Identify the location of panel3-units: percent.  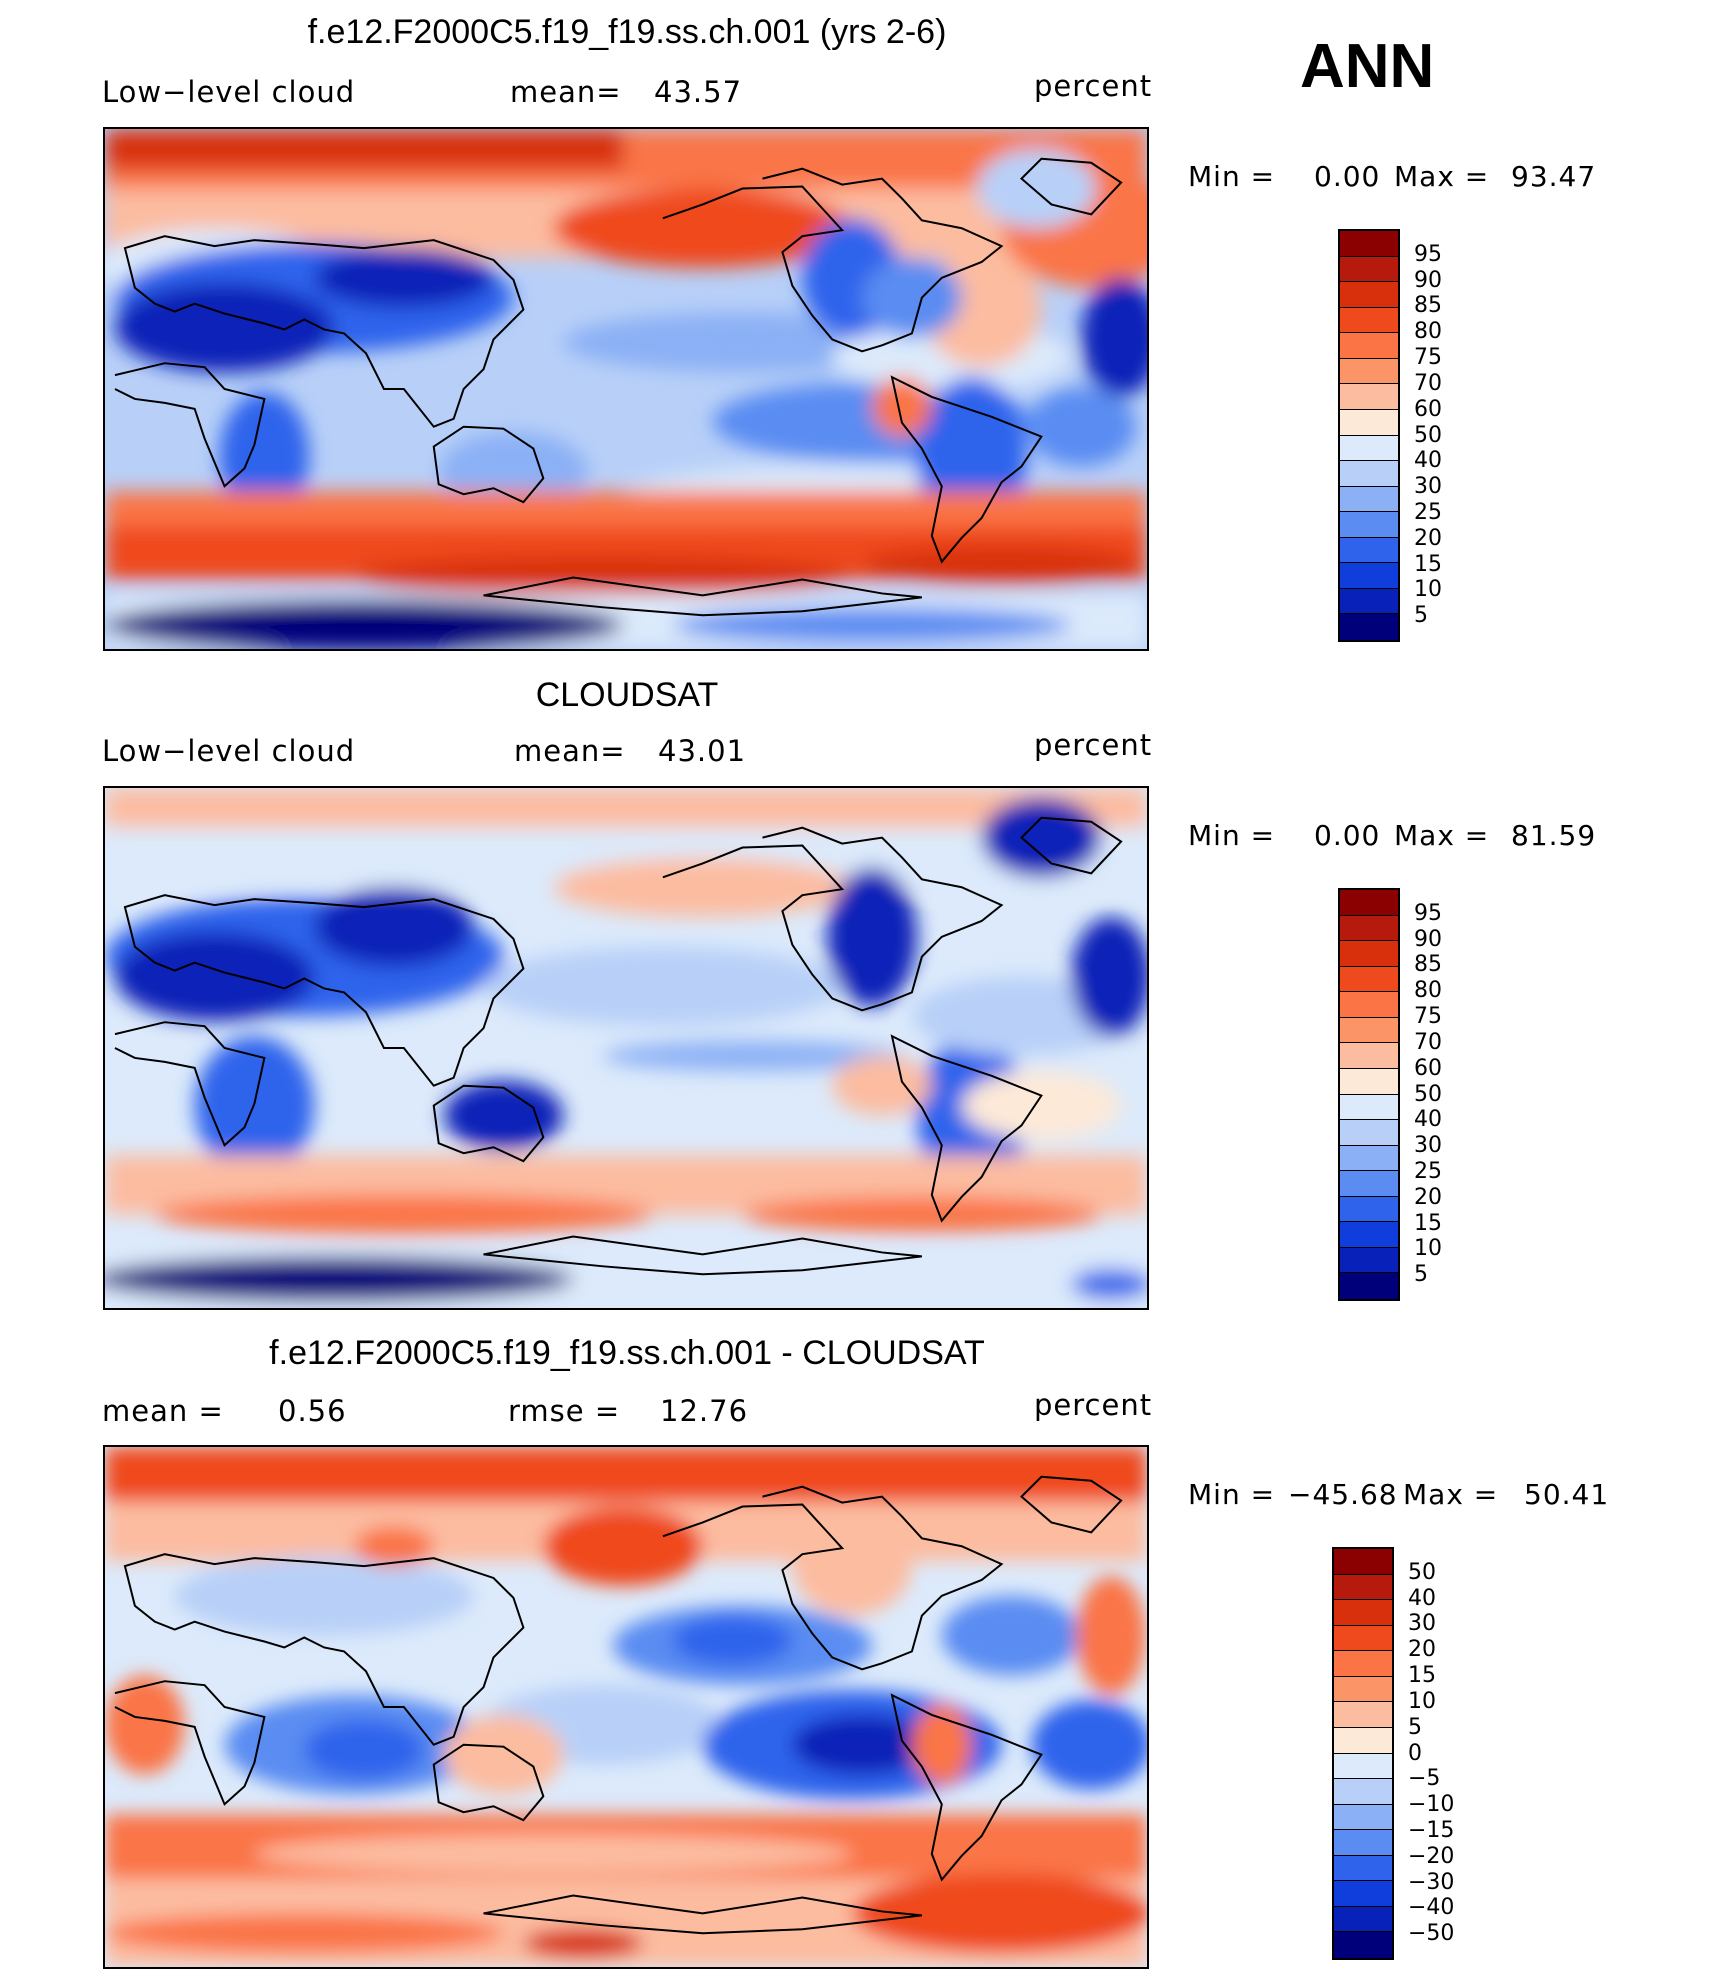
(1093, 1405).